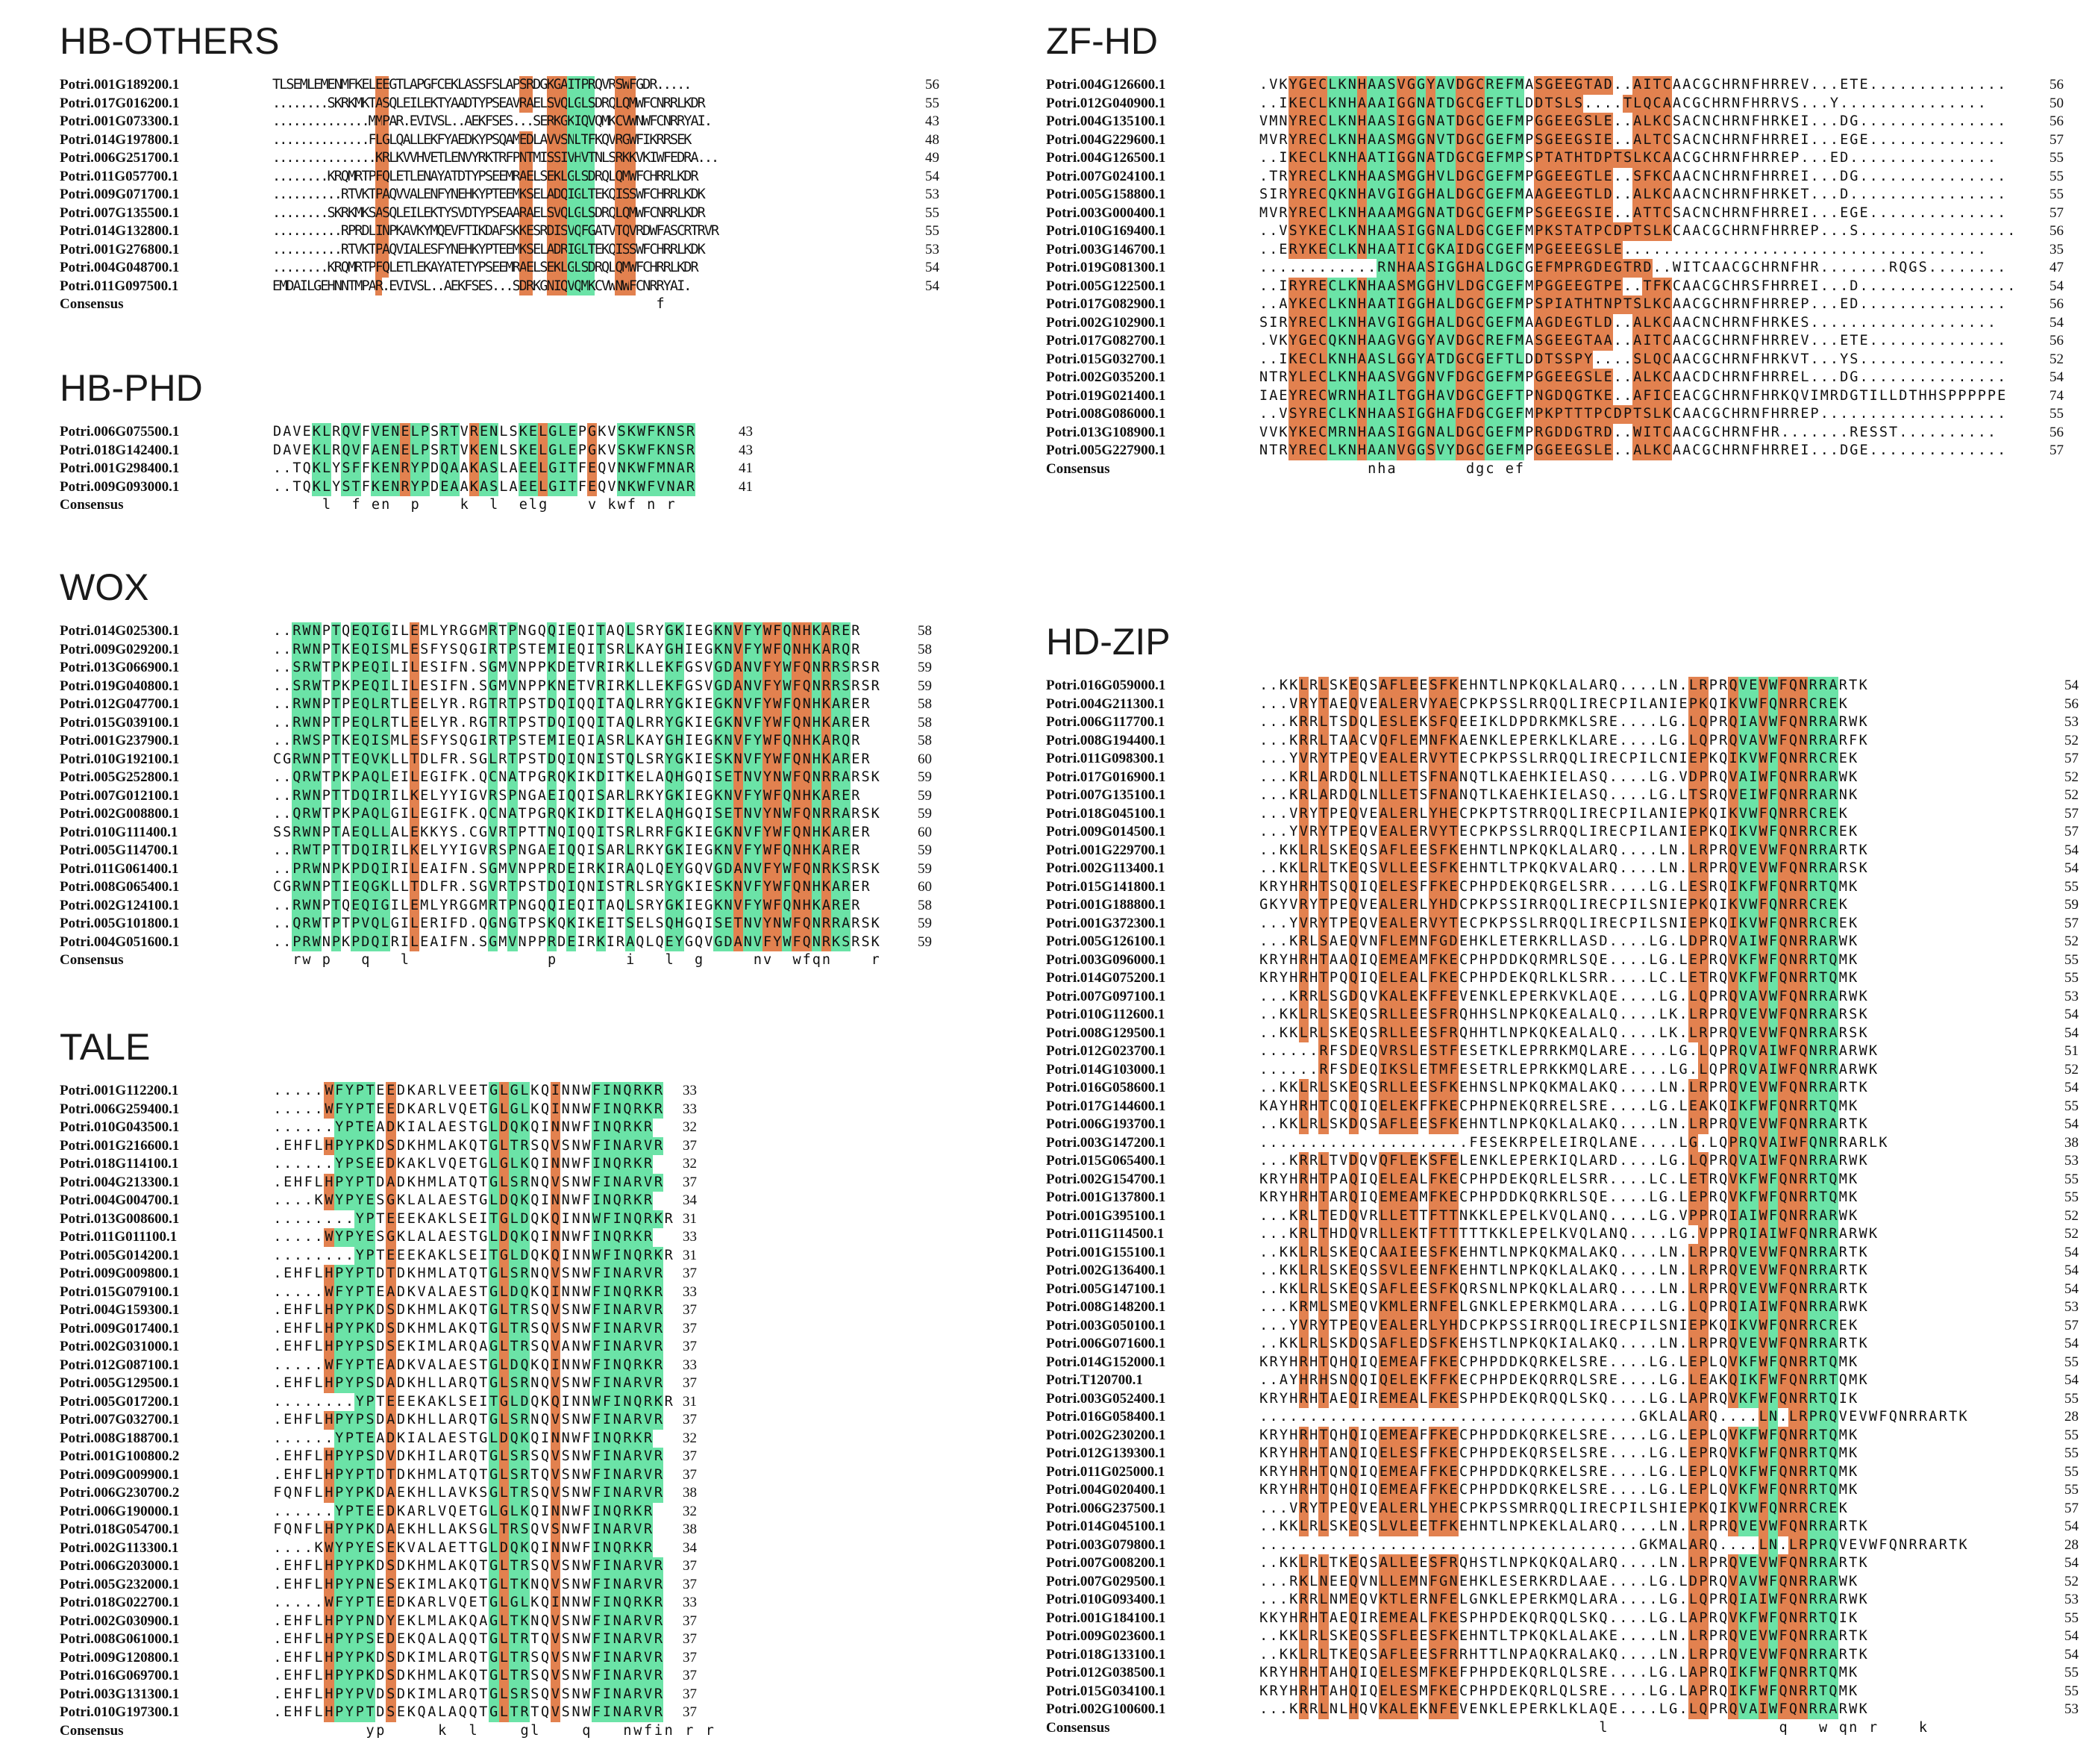  Describe the element at coordinates (690, 1401) in the screenshot. I see `sequence-length: 31` at that location.